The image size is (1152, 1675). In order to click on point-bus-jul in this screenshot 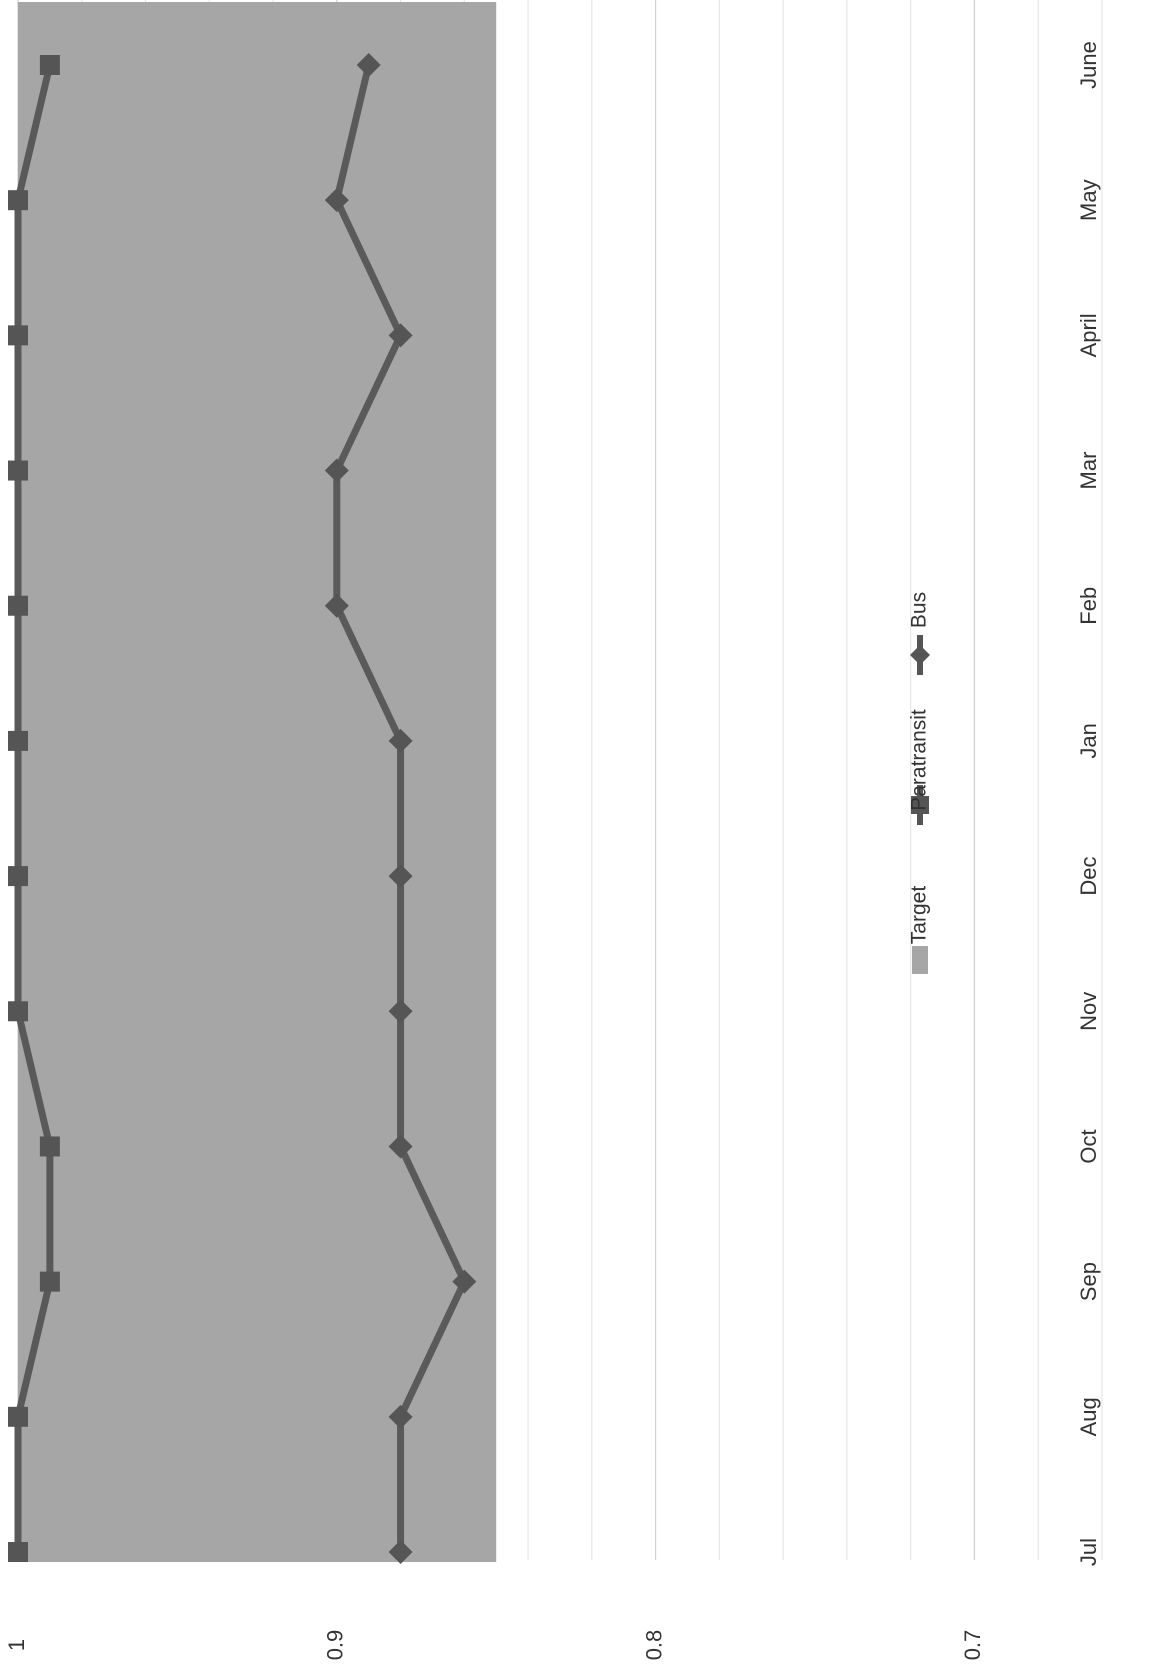, I will do `click(400, 1552)`.